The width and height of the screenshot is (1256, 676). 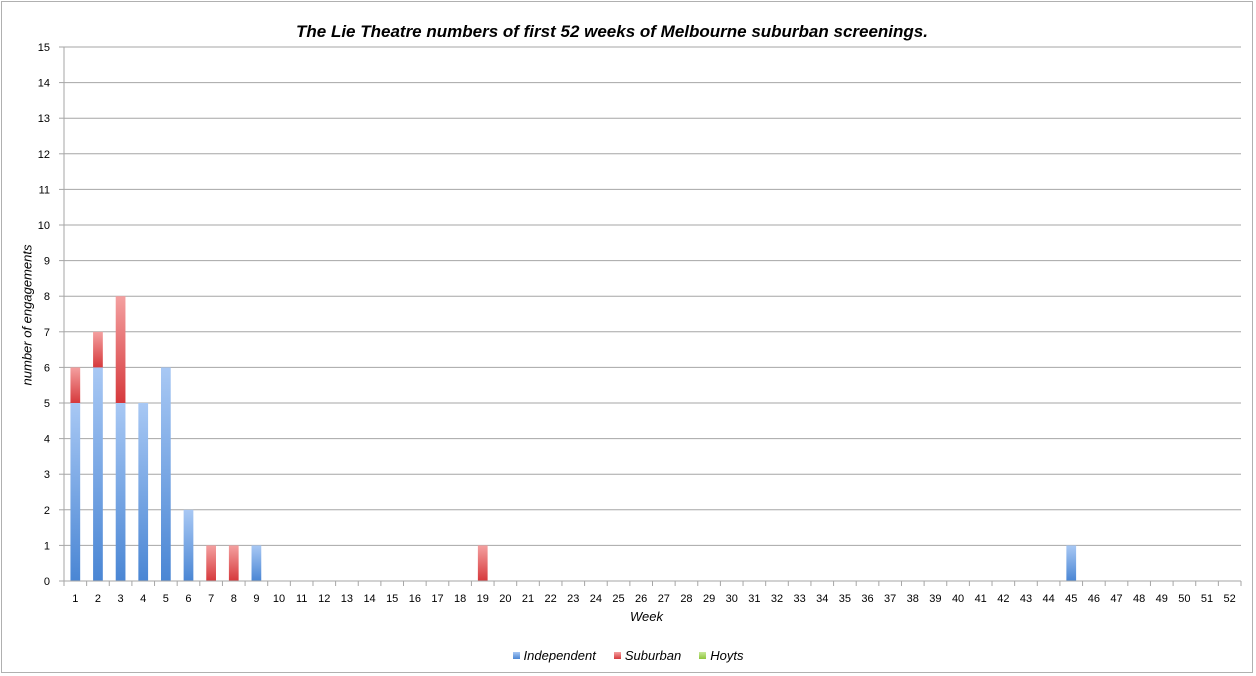 I want to click on y-tick-label: 8, so click(x=47, y=297).